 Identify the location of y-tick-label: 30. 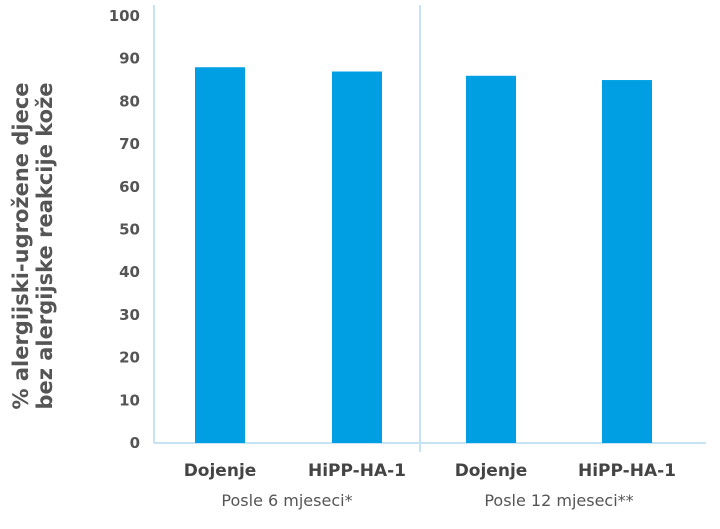
(129, 315).